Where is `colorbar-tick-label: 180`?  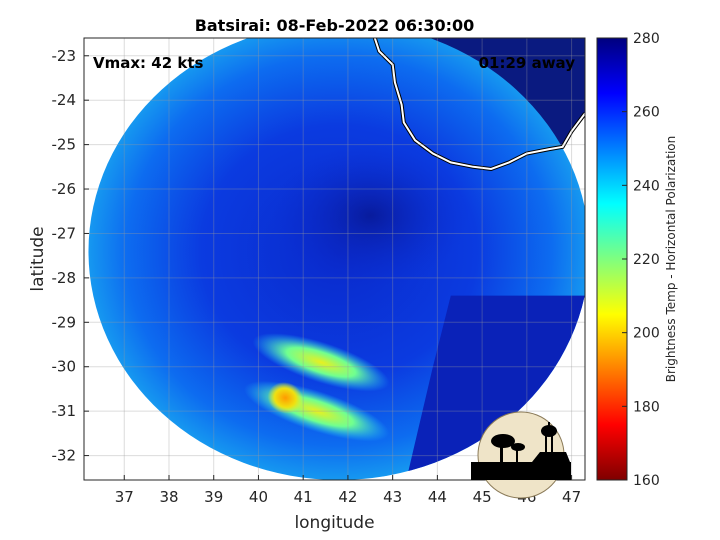 colorbar-tick-label: 180 is located at coordinates (646, 407).